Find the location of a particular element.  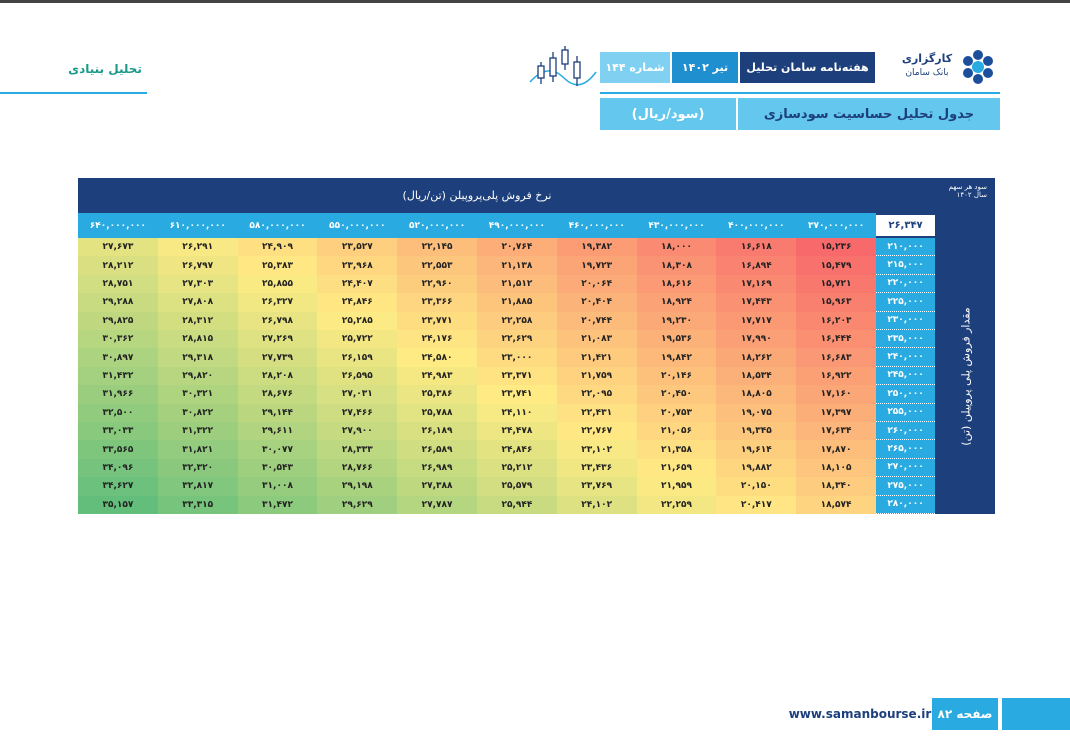

cell: ۱۹,۲۳۰ is located at coordinates (676, 320).